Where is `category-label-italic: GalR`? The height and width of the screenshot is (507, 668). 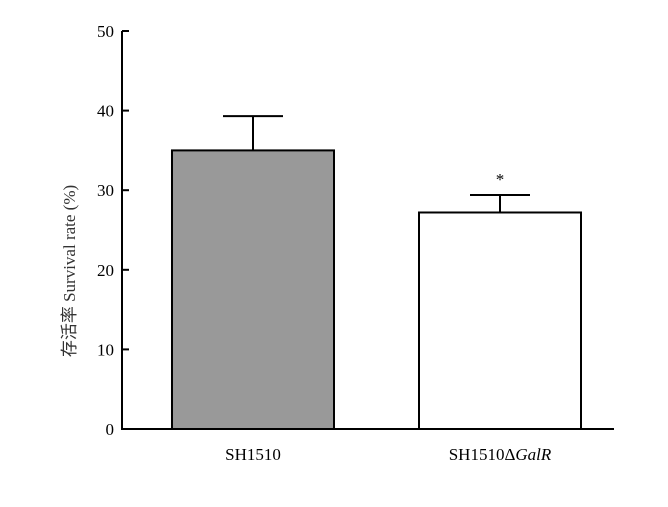
category-label-italic: GalR is located at coordinates (533, 454).